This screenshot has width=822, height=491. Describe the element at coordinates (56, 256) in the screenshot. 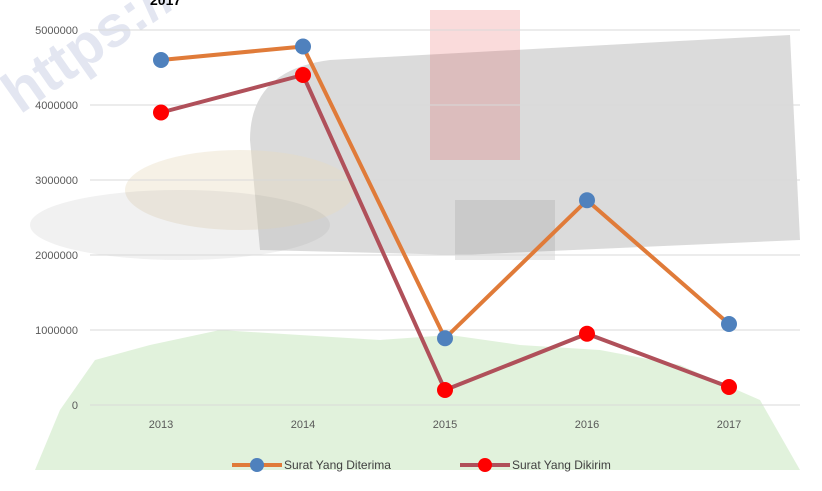

I see `y-tick-label: 2000000` at that location.